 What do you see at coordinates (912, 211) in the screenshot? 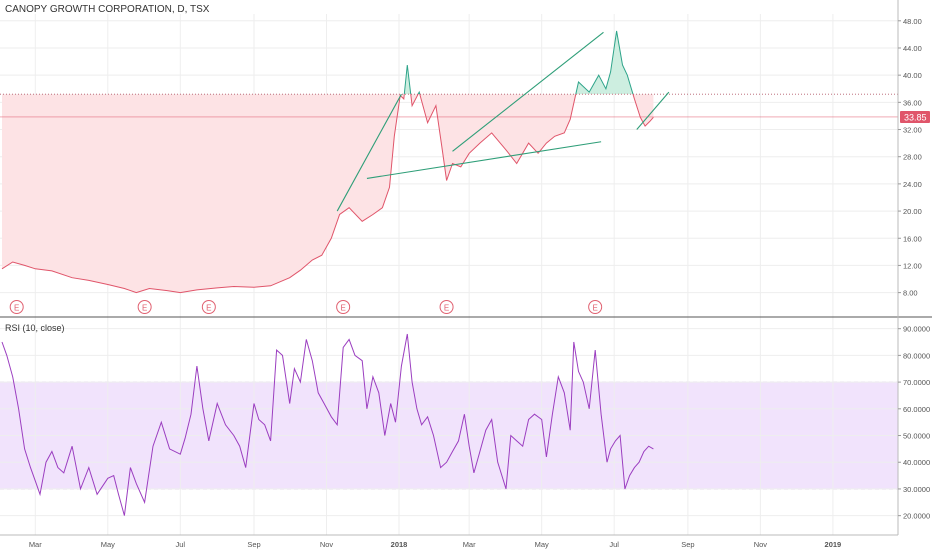
I see `price-tick-label: 20.00` at bounding box center [912, 211].